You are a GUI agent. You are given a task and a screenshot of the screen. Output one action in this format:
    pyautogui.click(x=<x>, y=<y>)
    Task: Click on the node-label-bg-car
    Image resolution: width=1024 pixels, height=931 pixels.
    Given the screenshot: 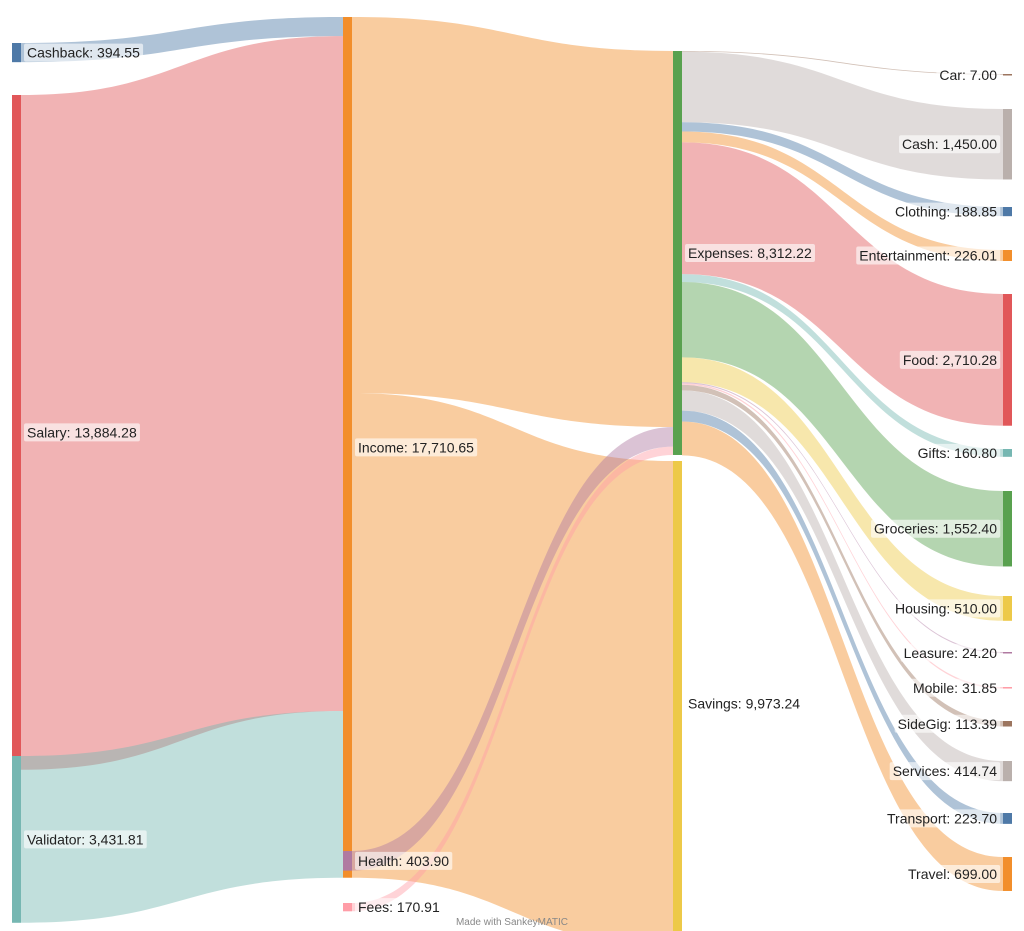 What is the action you would take?
    pyautogui.click(x=968, y=74)
    